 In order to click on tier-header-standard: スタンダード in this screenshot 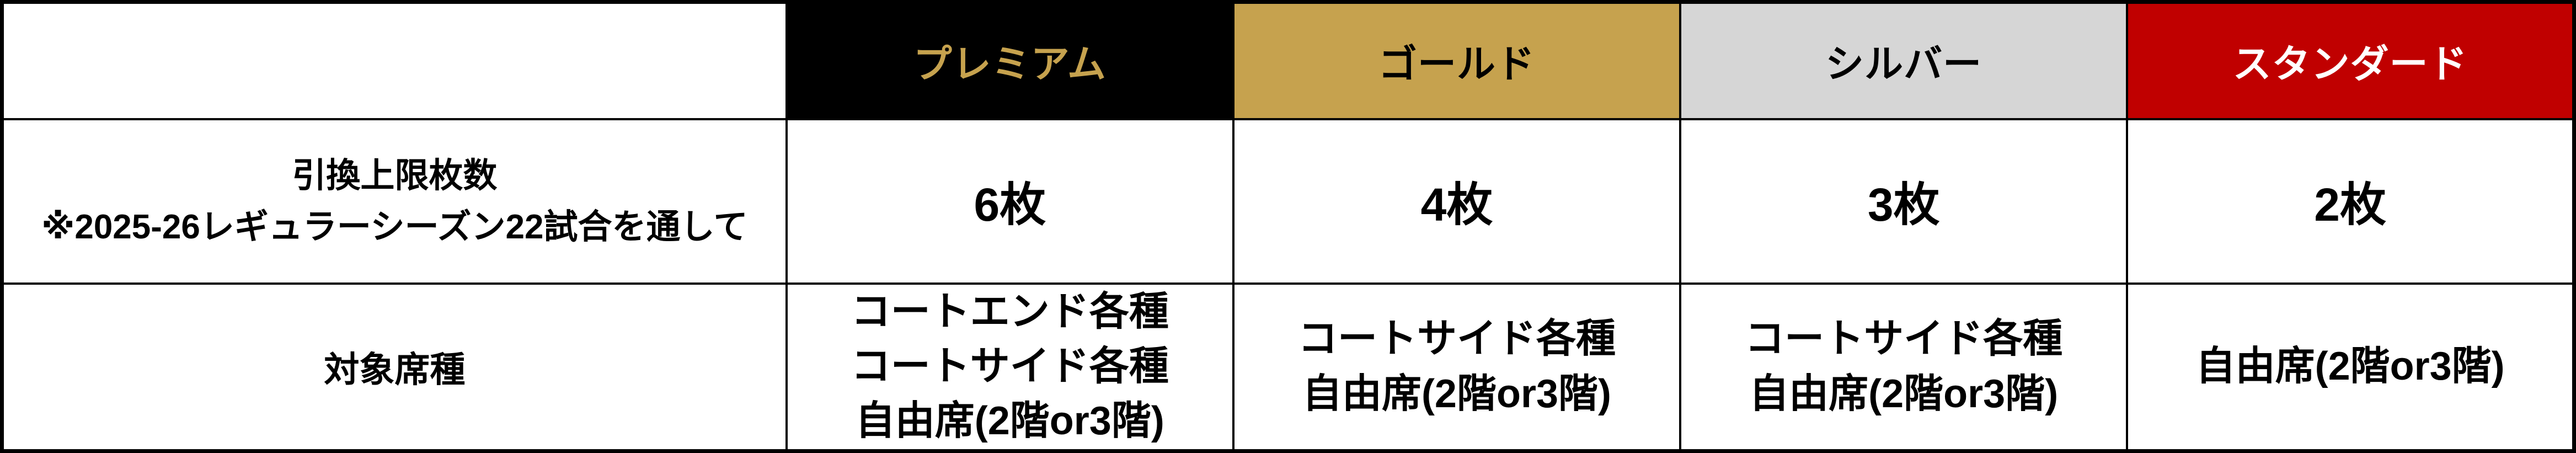, I will do `click(2350, 60)`.